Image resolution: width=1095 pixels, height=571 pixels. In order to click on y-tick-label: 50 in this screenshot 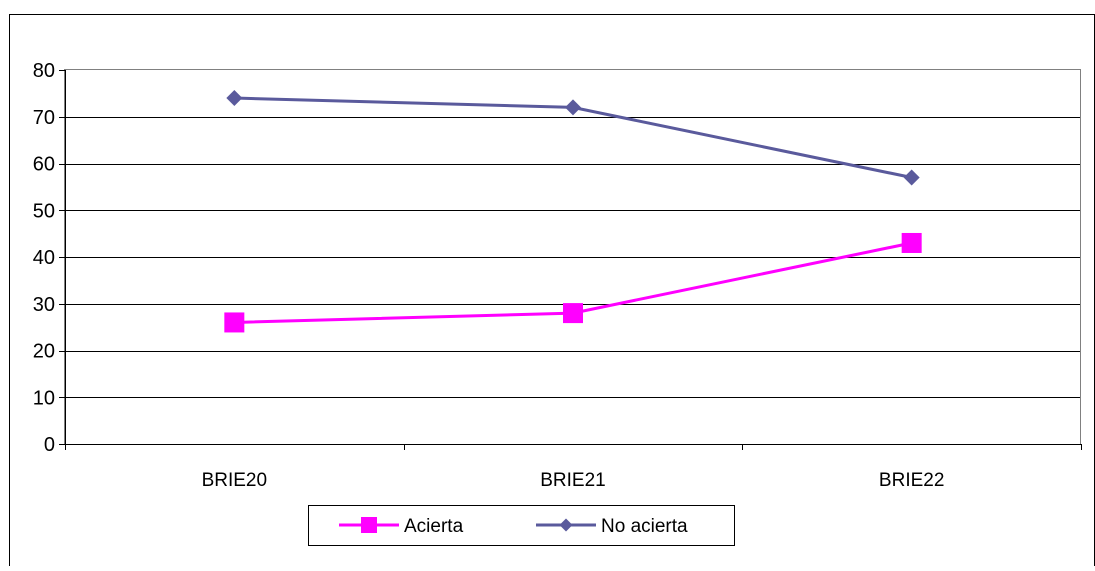, I will do `click(44, 211)`.